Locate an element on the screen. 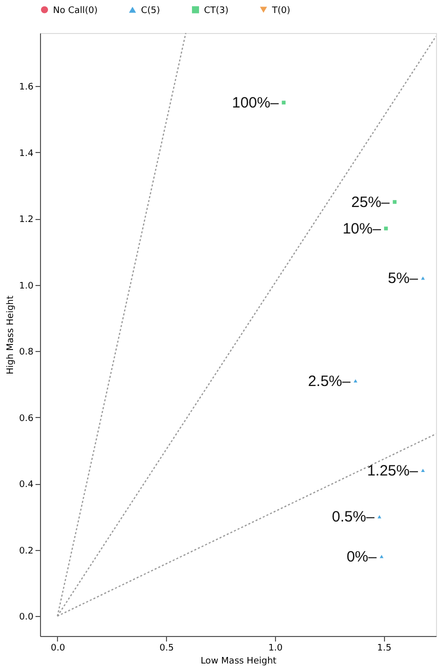  y-tick-label: 0.2 is located at coordinates (26, 551).